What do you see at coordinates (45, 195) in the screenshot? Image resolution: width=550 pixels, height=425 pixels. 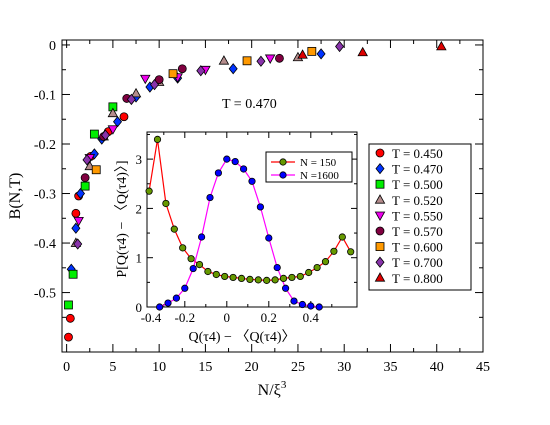 I see `main-y-tick-label: -0.3` at bounding box center [45, 195].